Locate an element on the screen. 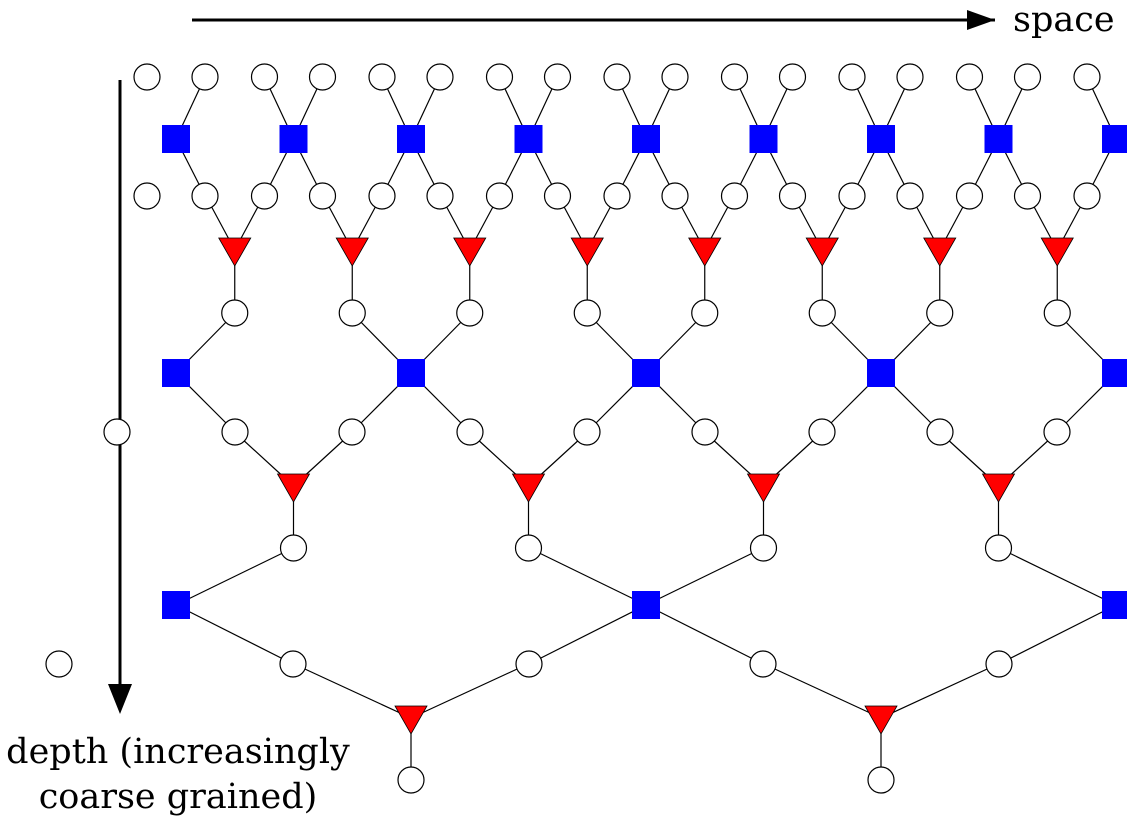 Image resolution: width=1127 pixels, height=824 pixels. space-arrowhead-icon is located at coordinates (981, 20).